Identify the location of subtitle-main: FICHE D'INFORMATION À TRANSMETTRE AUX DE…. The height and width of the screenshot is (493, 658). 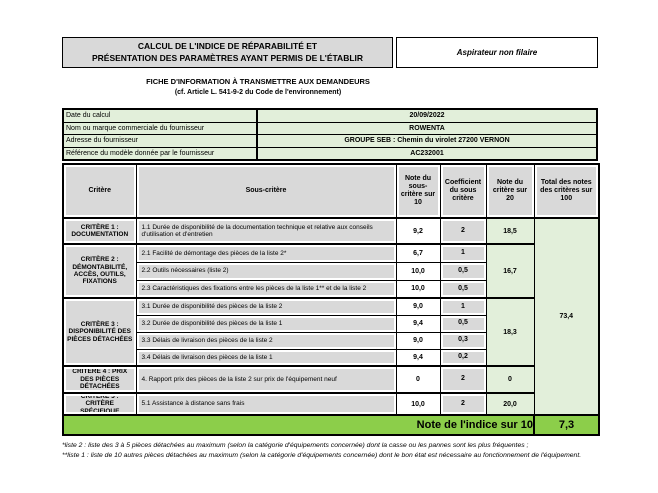
(258, 81).